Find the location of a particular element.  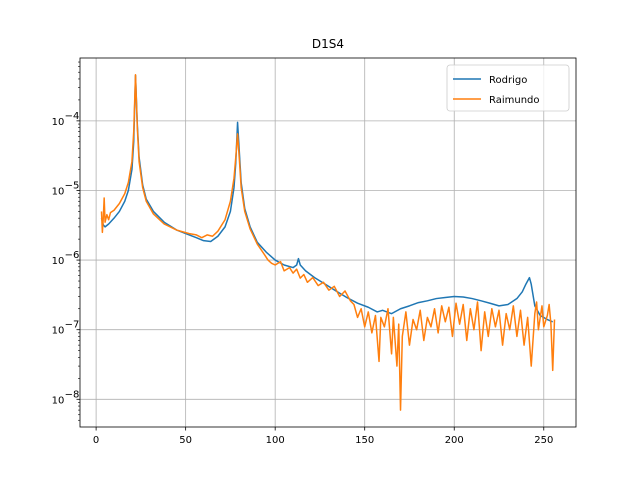

x-tick-label: 50 is located at coordinates (185, 440).